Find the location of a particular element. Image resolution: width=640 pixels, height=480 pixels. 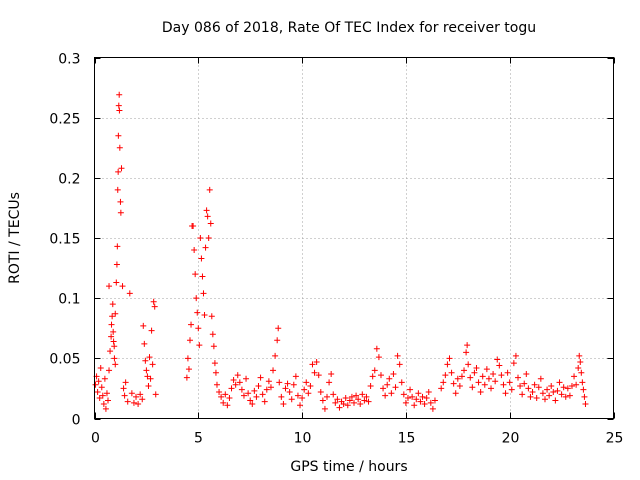

x-tick-label: 5 is located at coordinates (198, 439).